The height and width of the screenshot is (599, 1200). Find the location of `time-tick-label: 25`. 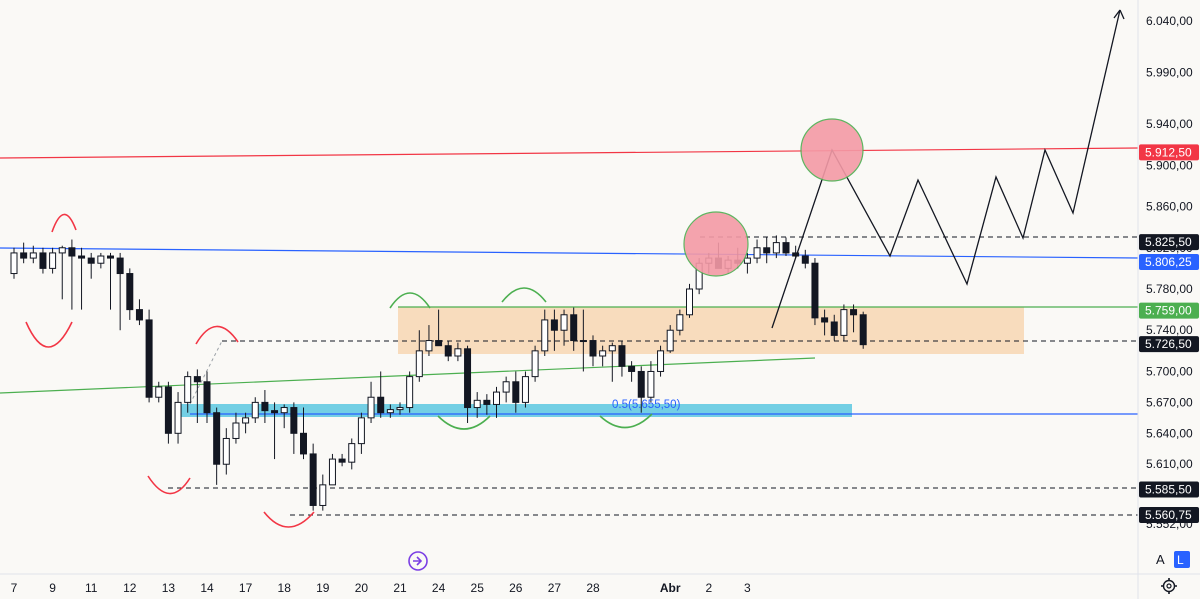

time-tick-label: 25 is located at coordinates (478, 588).